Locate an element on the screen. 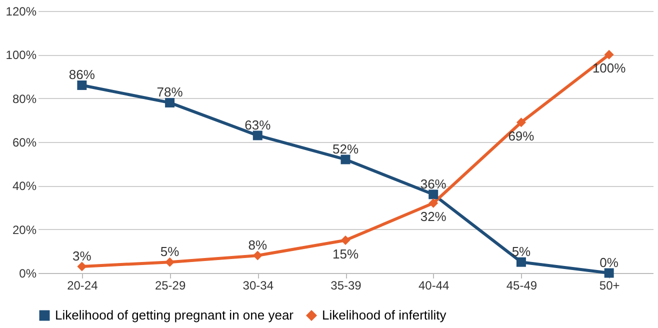  y-tick-label: 20% is located at coordinates (24, 229).